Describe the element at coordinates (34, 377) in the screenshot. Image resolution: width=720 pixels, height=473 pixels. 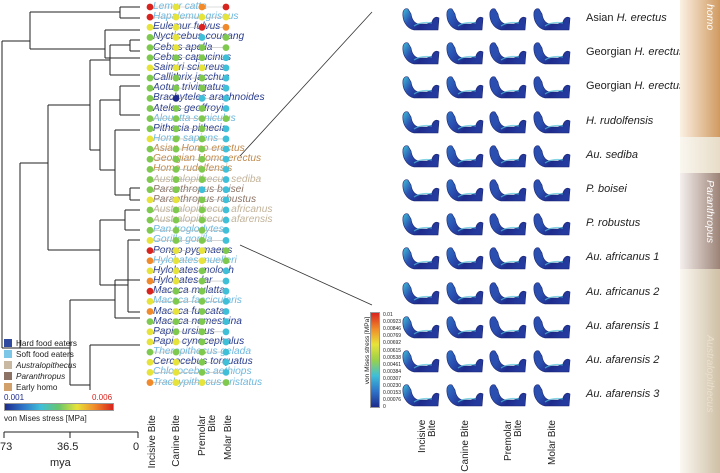
I see `legend-paran: Paranthropus` at that location.